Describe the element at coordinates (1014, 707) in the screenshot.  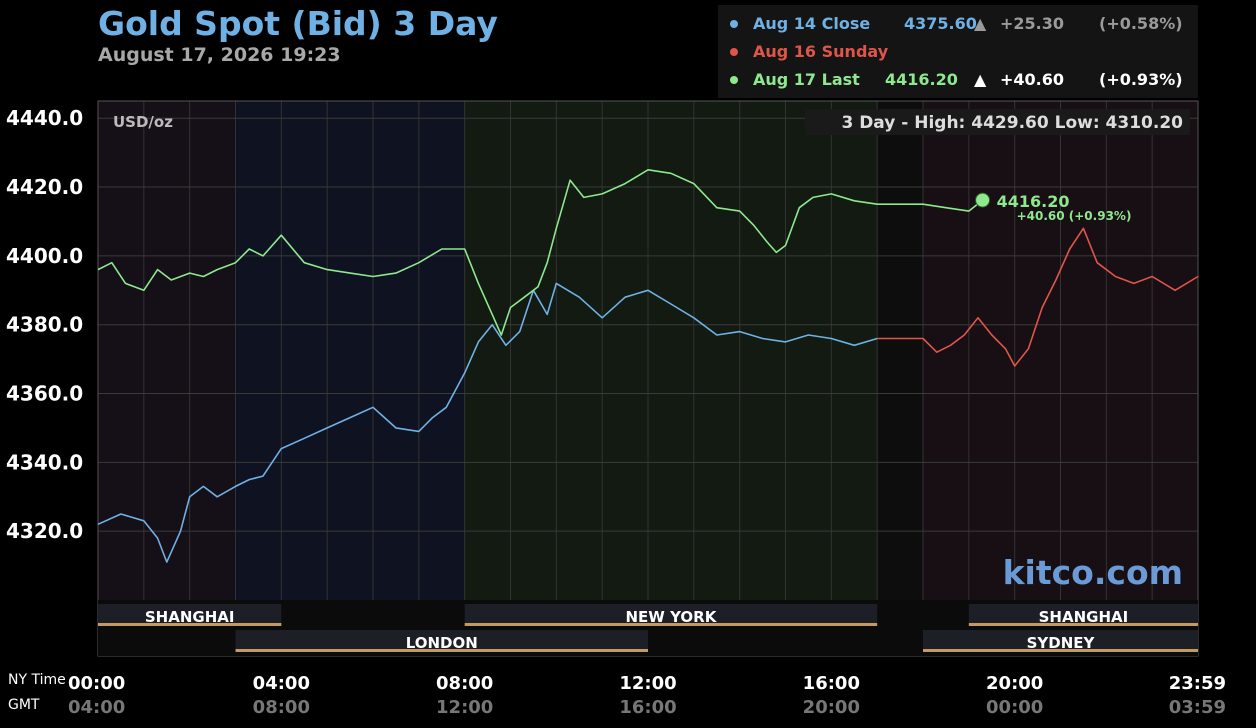
I see `x-tick-label-gmt: 00:00` at that location.